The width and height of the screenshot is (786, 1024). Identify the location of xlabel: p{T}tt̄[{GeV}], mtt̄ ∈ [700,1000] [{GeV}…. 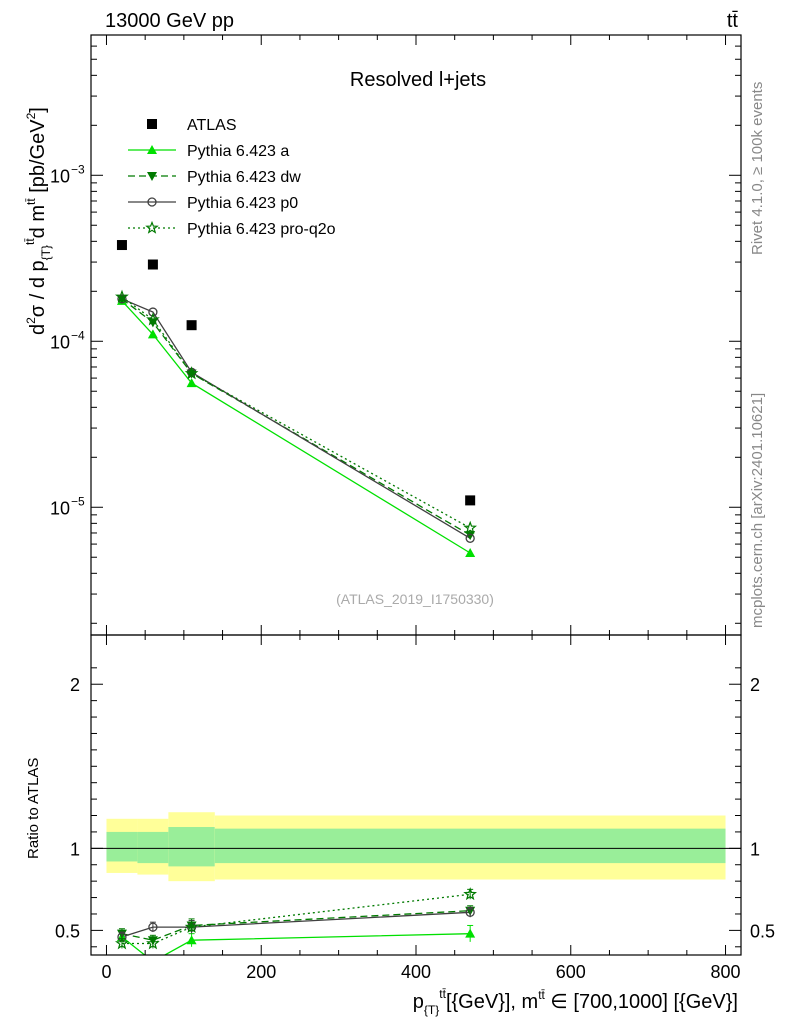
(575, 1002).